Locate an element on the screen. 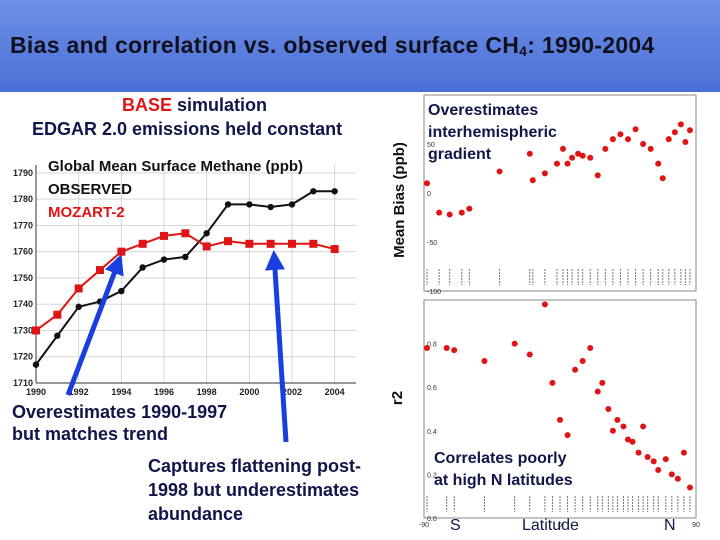 The height and width of the screenshot is (540, 720). y-tick-label: 1710 is located at coordinates (23, 383).